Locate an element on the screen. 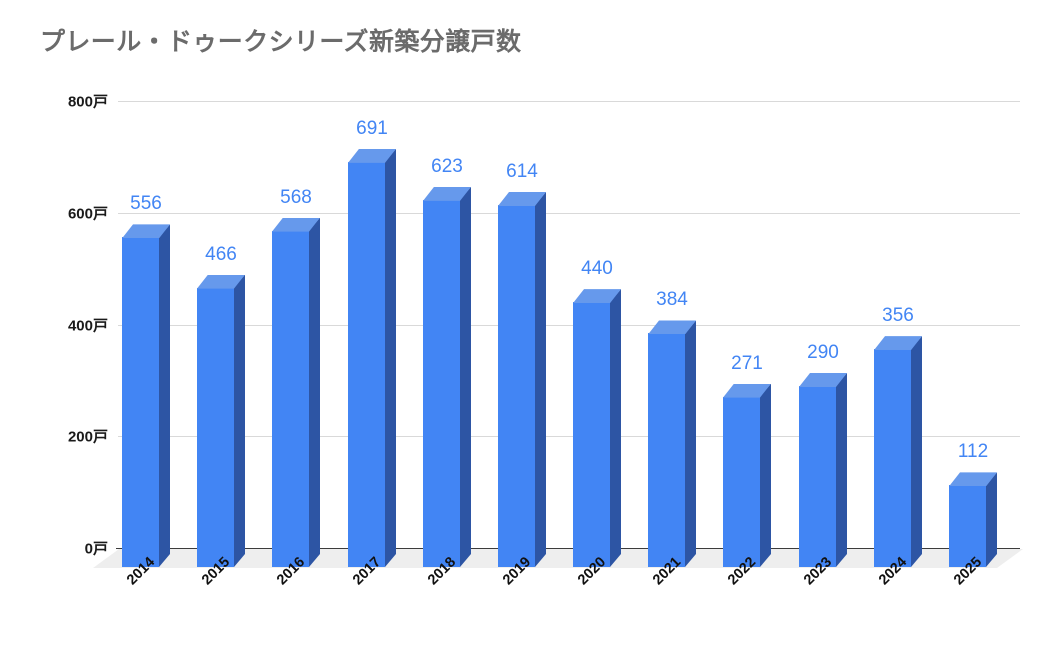  chart-title: プレール・ドゥークシリーズ新築分譲戸数 is located at coordinates (281, 42).